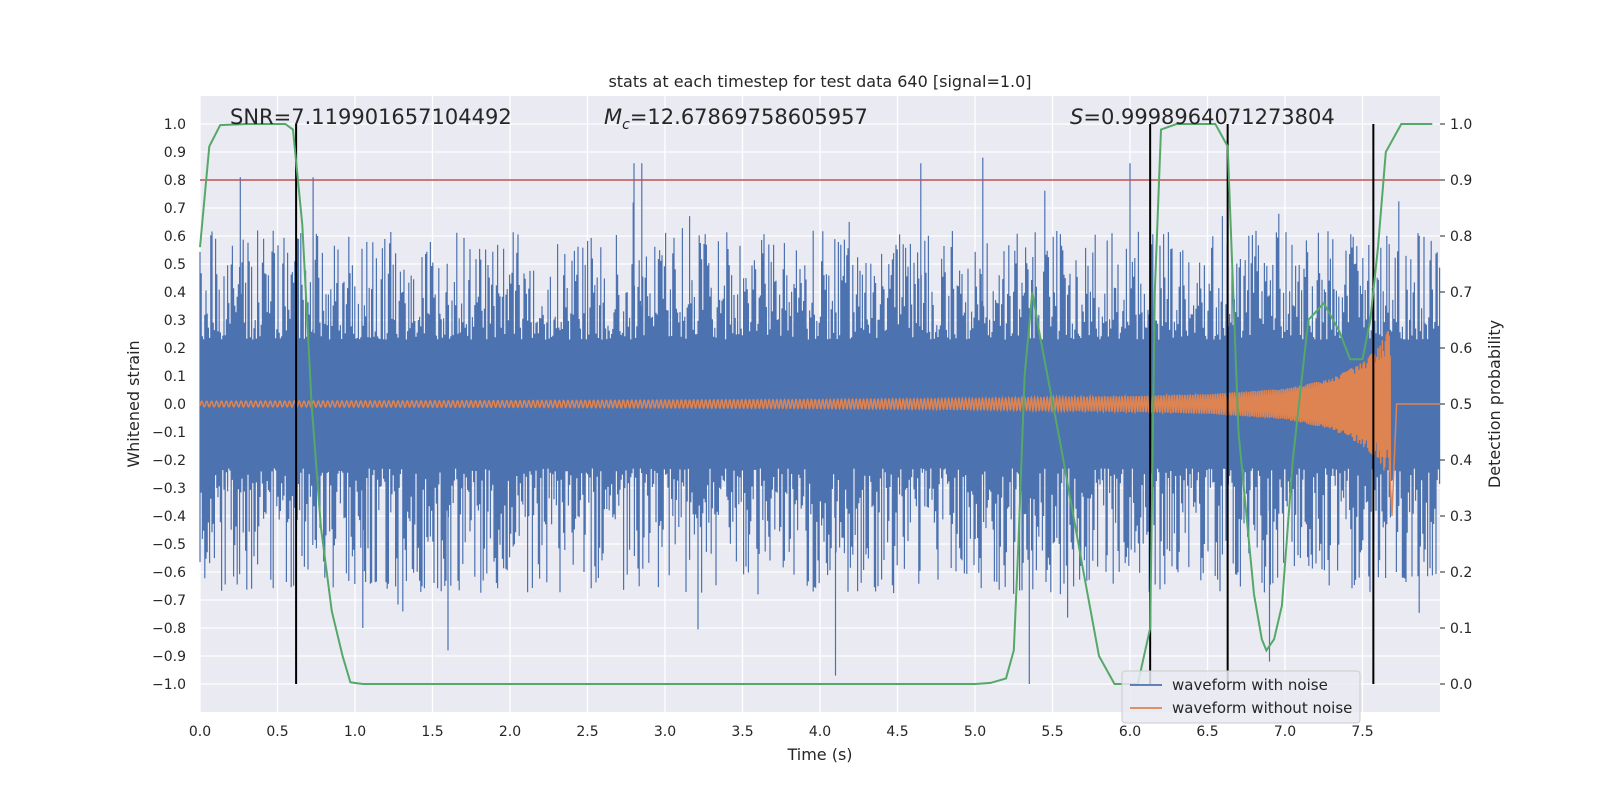 This screenshot has width=1600, height=800. What do you see at coordinates (1262, 708) in the screenshot?
I see `legend-label-clean: waveform without noise` at bounding box center [1262, 708].